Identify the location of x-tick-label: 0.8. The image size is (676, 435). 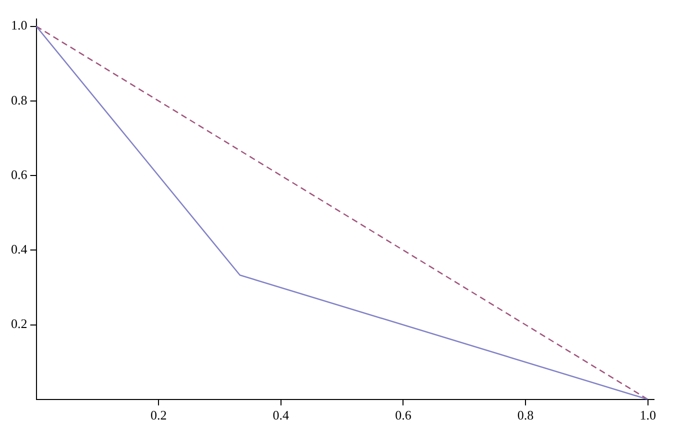
(525, 415).